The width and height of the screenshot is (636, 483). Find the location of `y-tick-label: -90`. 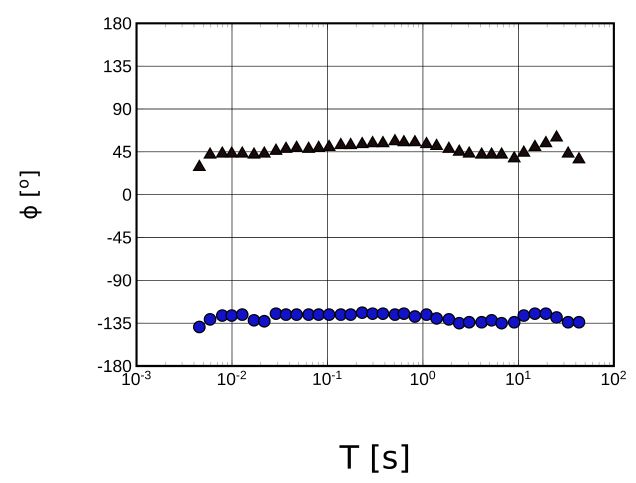

y-tick-label: -90 is located at coordinates (120, 280).